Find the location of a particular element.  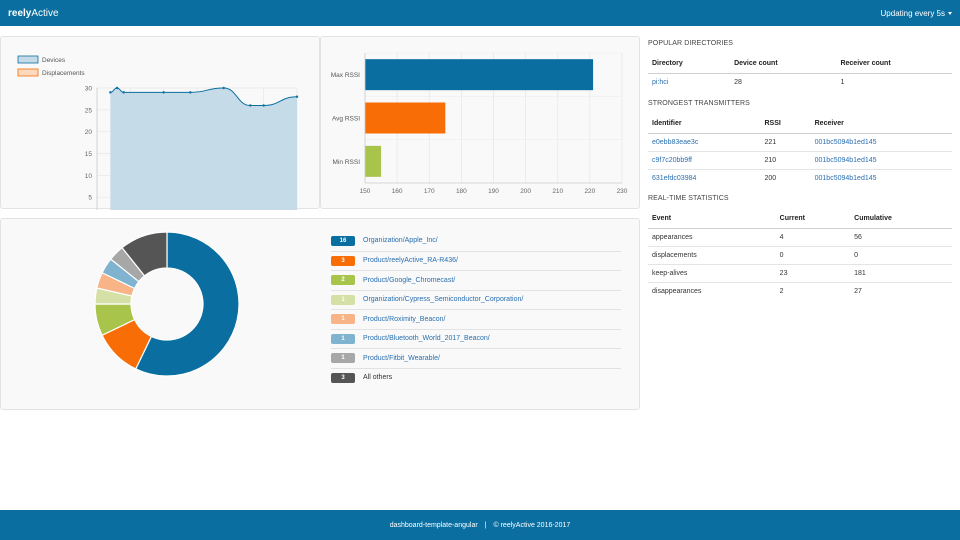

event-name: appearances is located at coordinates (672, 237).